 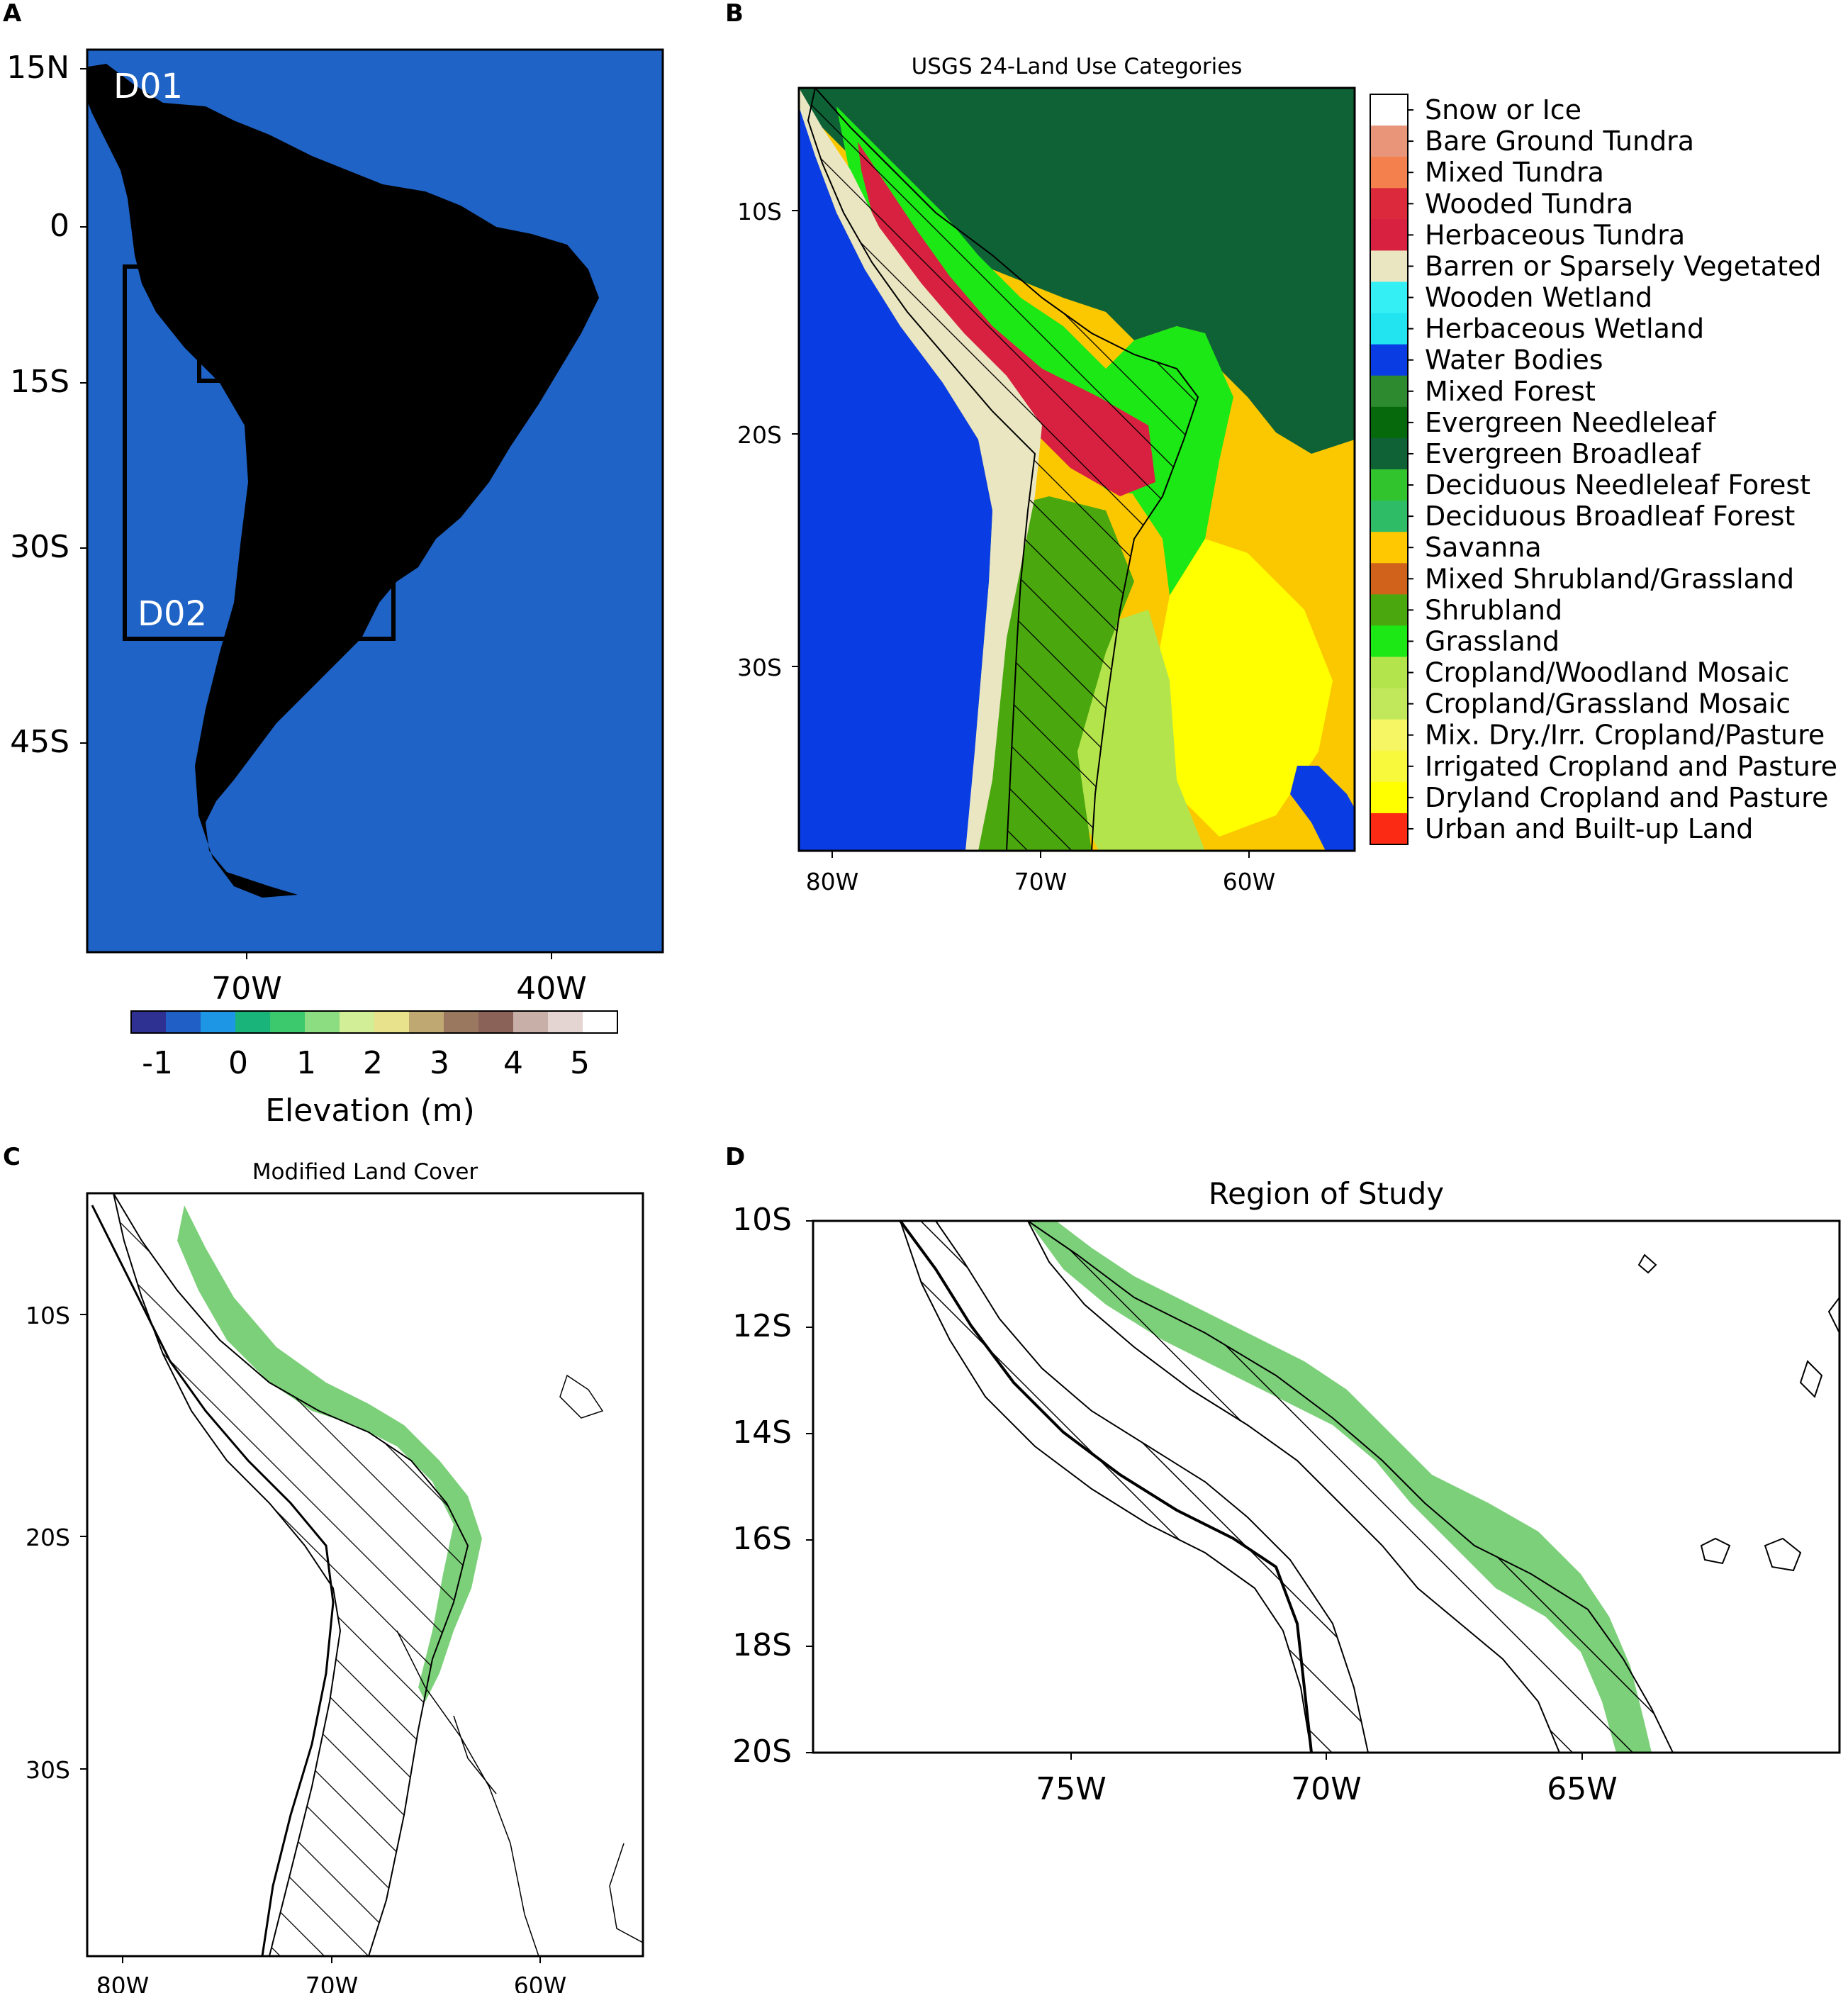 What do you see at coordinates (148, 87) in the screenshot?
I see `domain-label-d01: D01` at bounding box center [148, 87].